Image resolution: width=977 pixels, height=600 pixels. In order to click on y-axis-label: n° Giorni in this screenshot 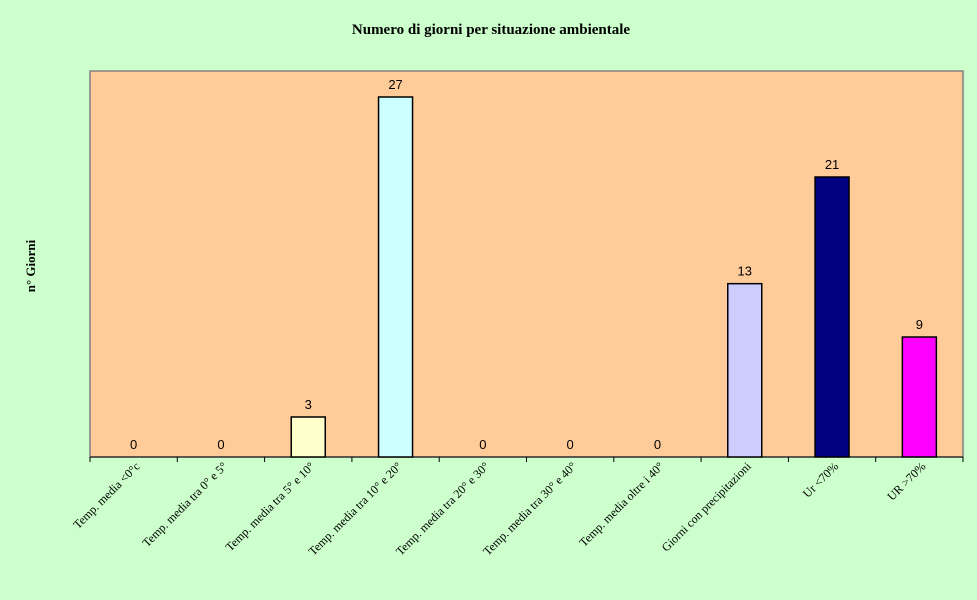, I will do `click(30, 265)`.